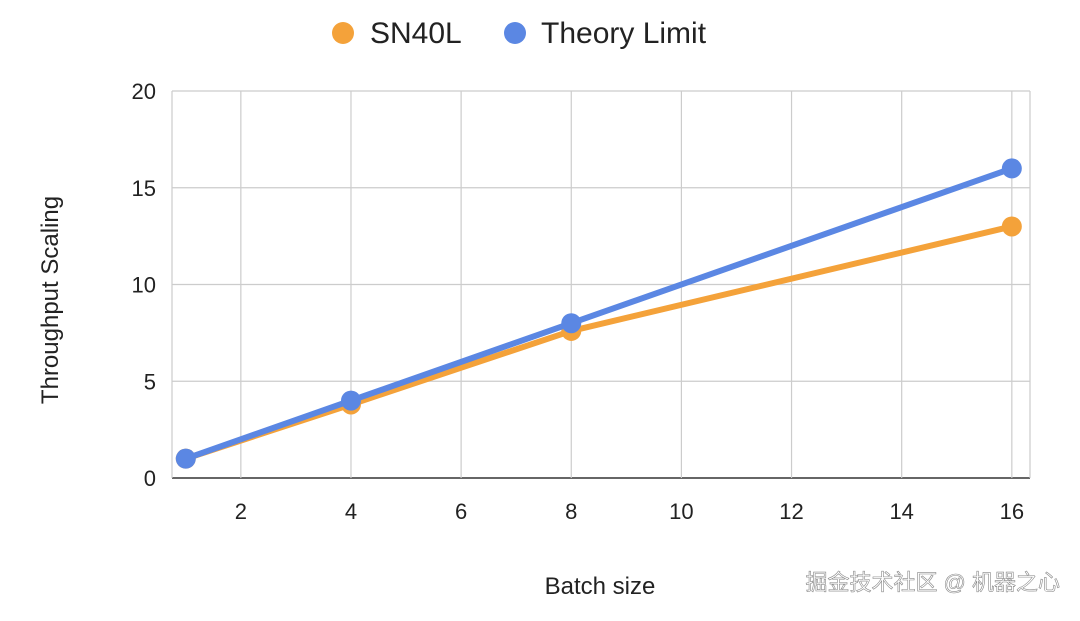 The image size is (1080, 621). What do you see at coordinates (932, 582) in the screenshot?
I see `watermark: 掘金技术社区 @ 机器之心` at bounding box center [932, 582].